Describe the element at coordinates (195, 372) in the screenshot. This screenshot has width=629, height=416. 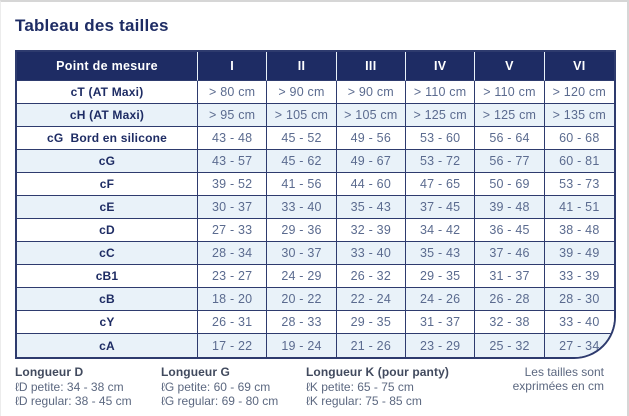
I see `legend-heading: Longueur G` at that location.